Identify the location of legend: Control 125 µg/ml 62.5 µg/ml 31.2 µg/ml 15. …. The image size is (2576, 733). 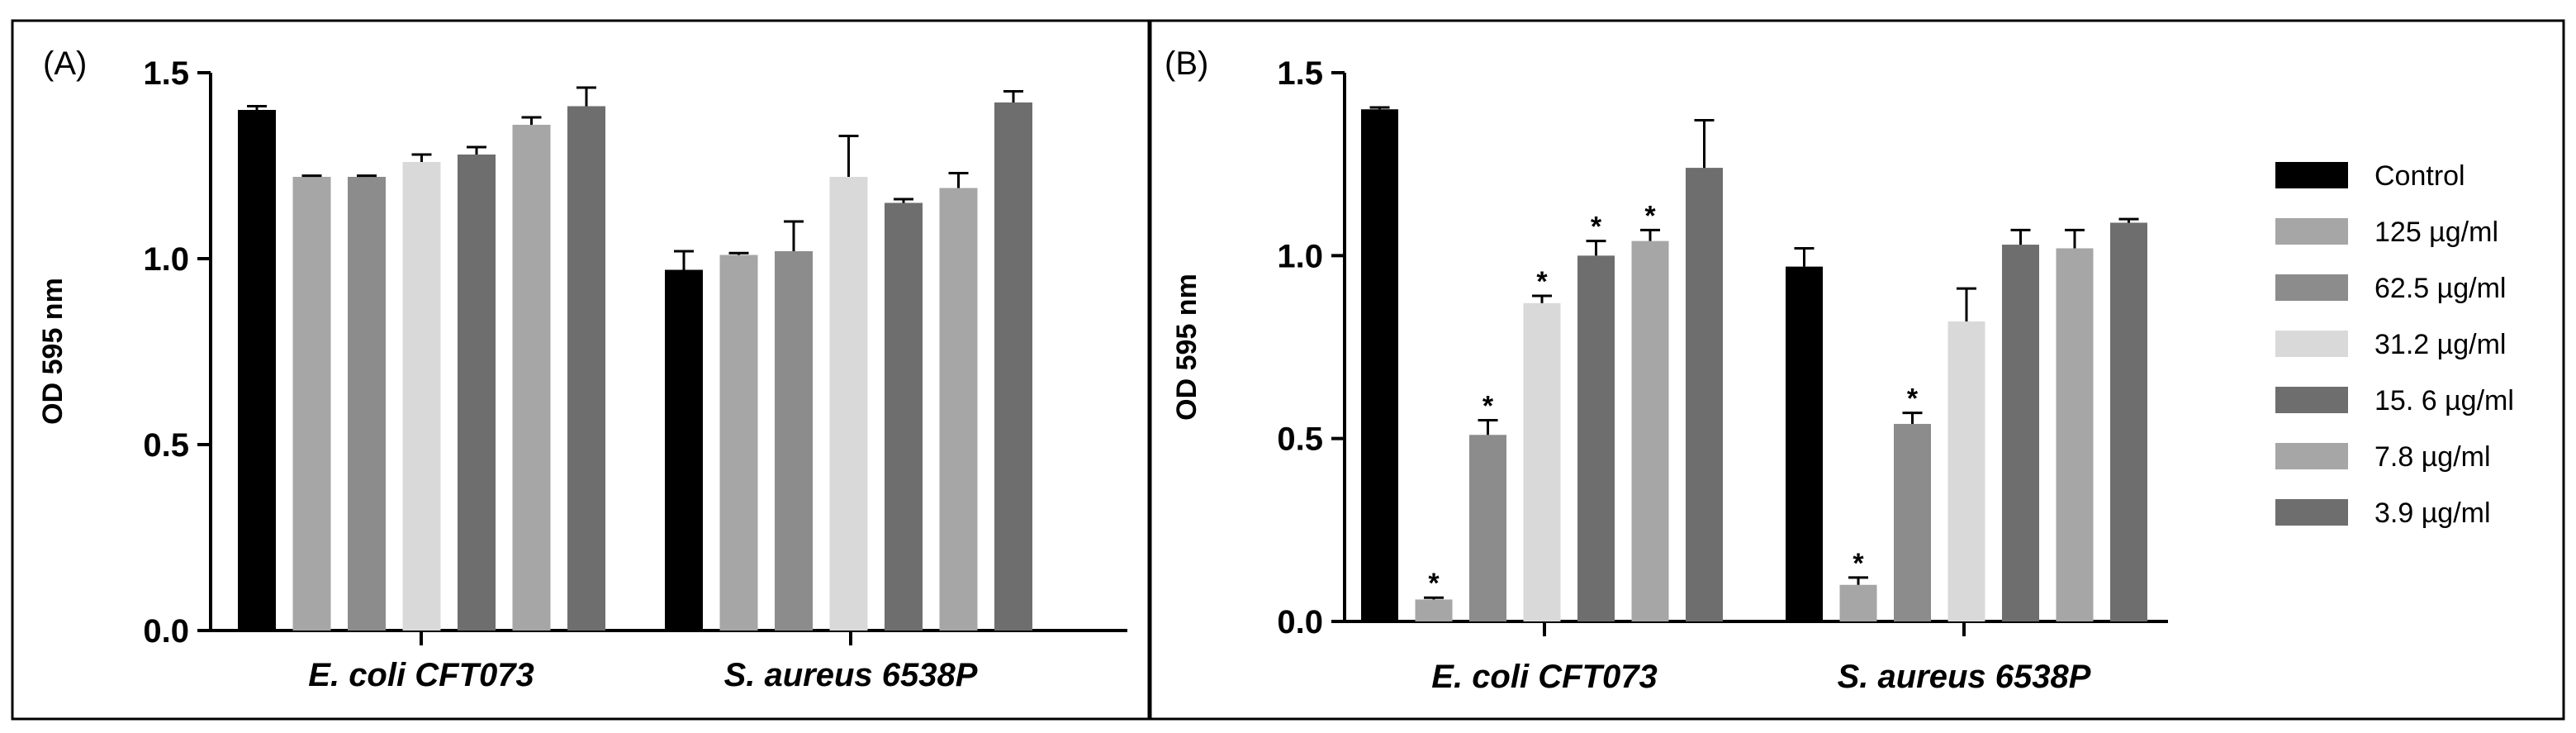
(2394, 345).